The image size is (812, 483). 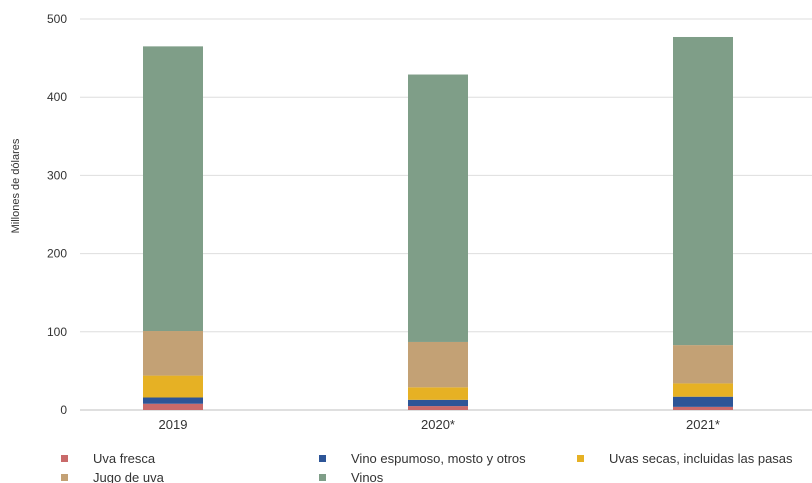 What do you see at coordinates (57, 254) in the screenshot?
I see `y-tick-label: 200` at bounding box center [57, 254].